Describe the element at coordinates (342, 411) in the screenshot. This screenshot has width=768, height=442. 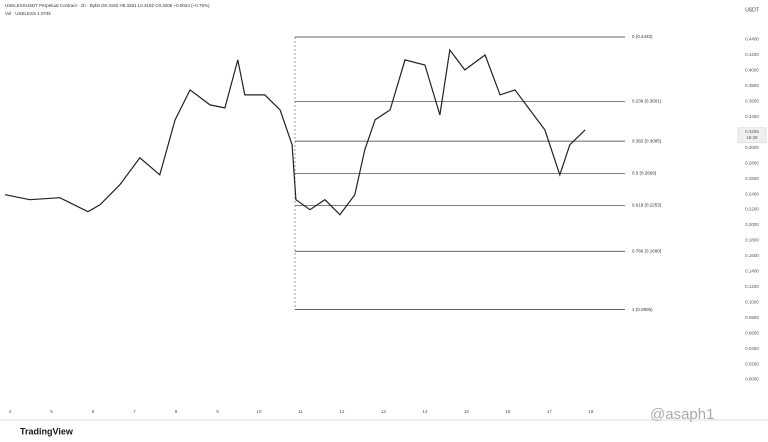
I see `x-tick-label: 12` at that location.